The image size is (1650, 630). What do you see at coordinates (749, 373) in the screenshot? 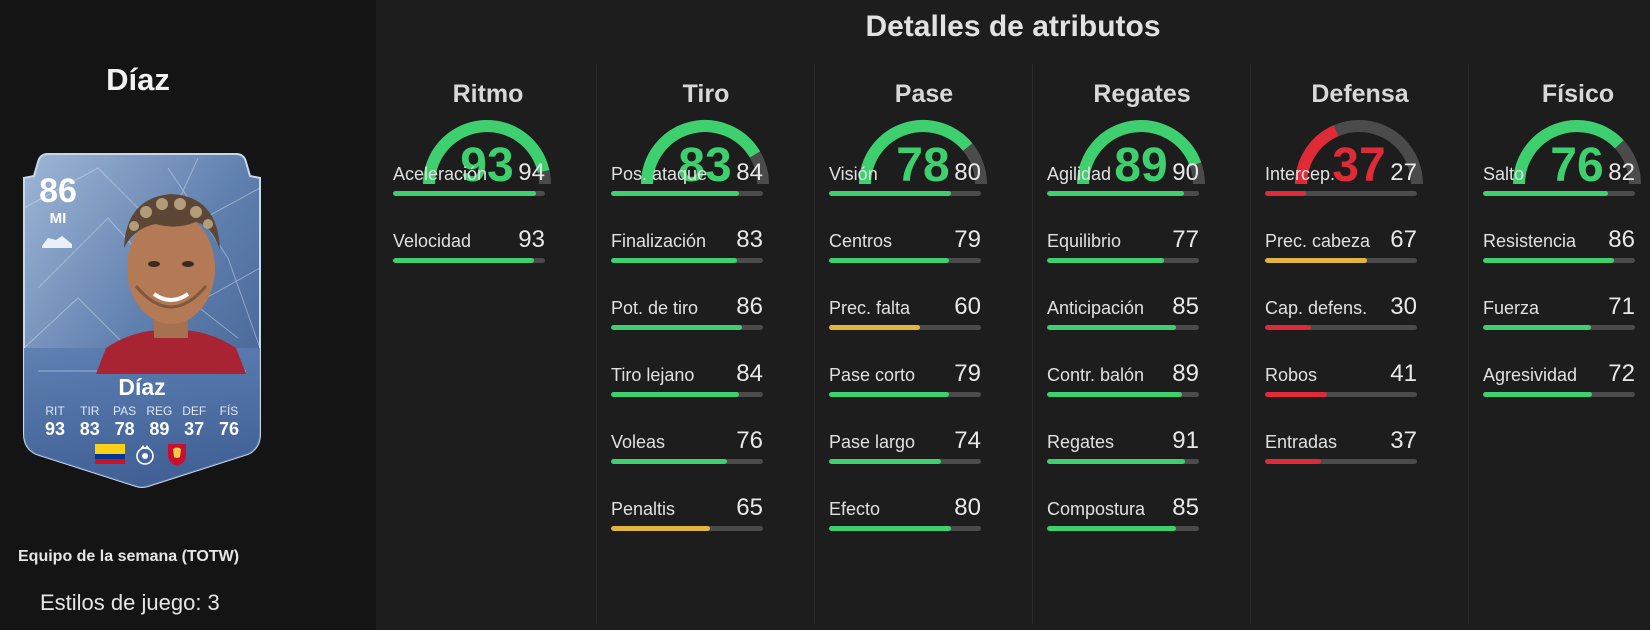
I see `attribute-value: 84` at bounding box center [749, 373].